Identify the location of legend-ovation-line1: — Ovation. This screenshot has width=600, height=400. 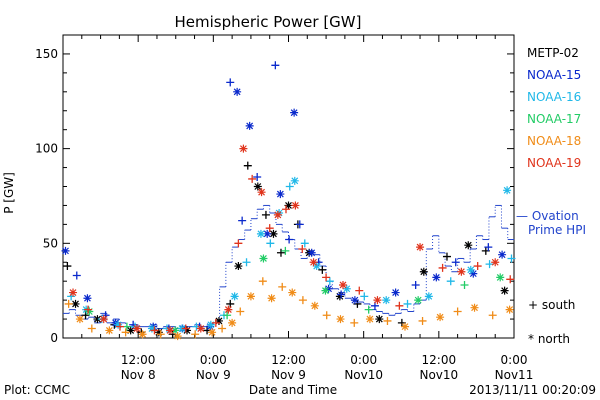
(547, 216).